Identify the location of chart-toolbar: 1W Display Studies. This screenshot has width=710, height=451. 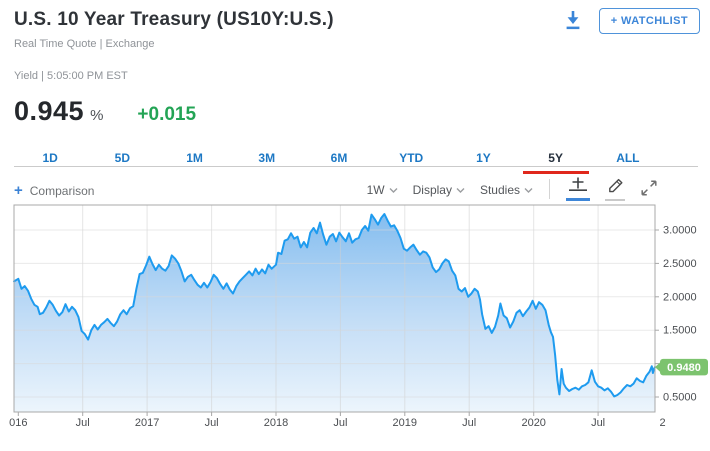
(512, 189).